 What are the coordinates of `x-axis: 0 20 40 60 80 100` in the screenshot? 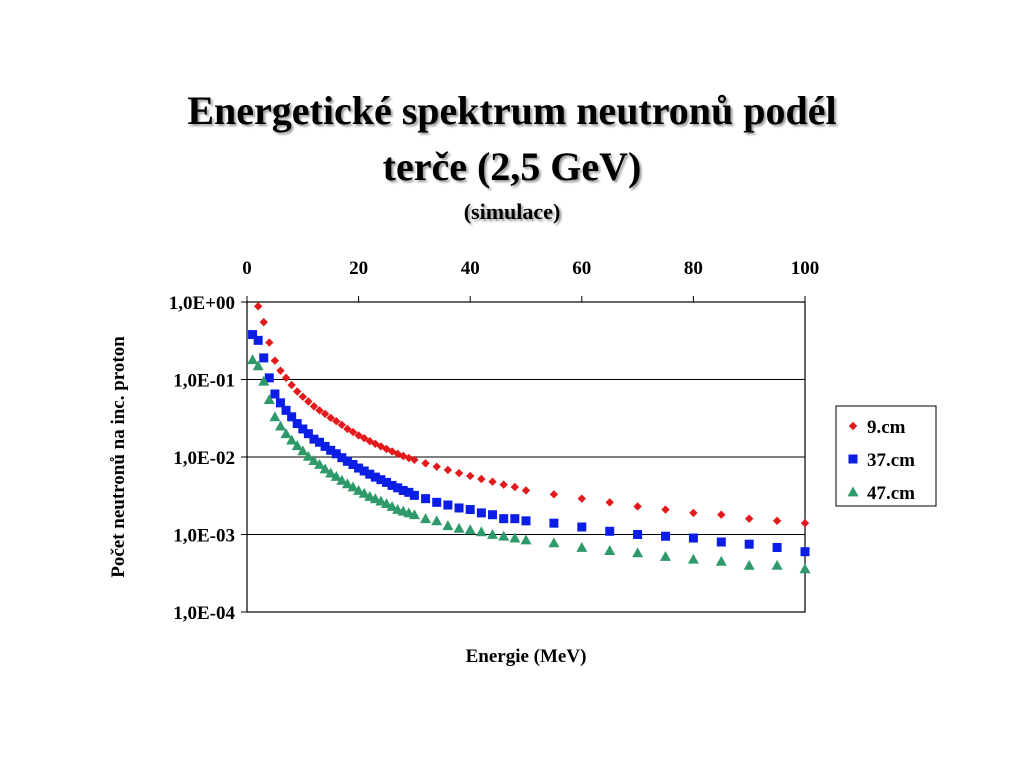 It's located at (530, 280).